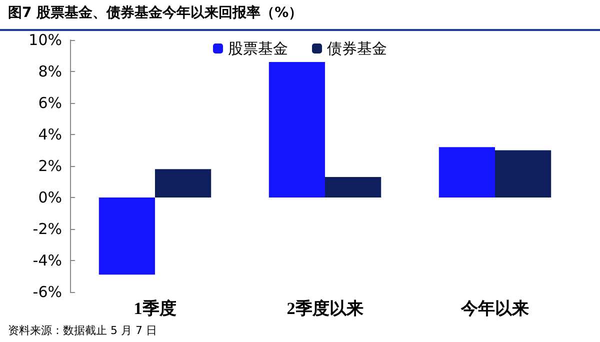  What do you see at coordinates (47, 292) in the screenshot?
I see `y-tick-label: -6%` at bounding box center [47, 292].